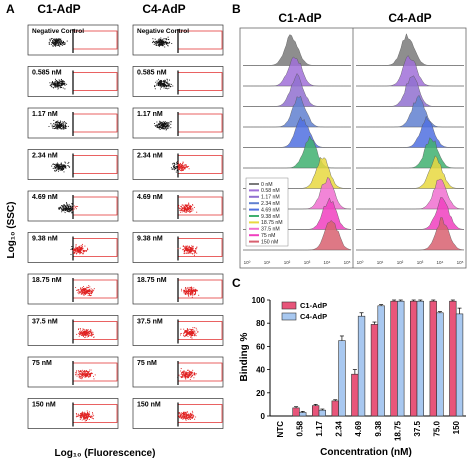 This screenshot has height=461, width=474. What do you see at coordinates (178, 164) in the screenshot?
I see `flow-plot: 2.34 nM` at bounding box center [178, 164].